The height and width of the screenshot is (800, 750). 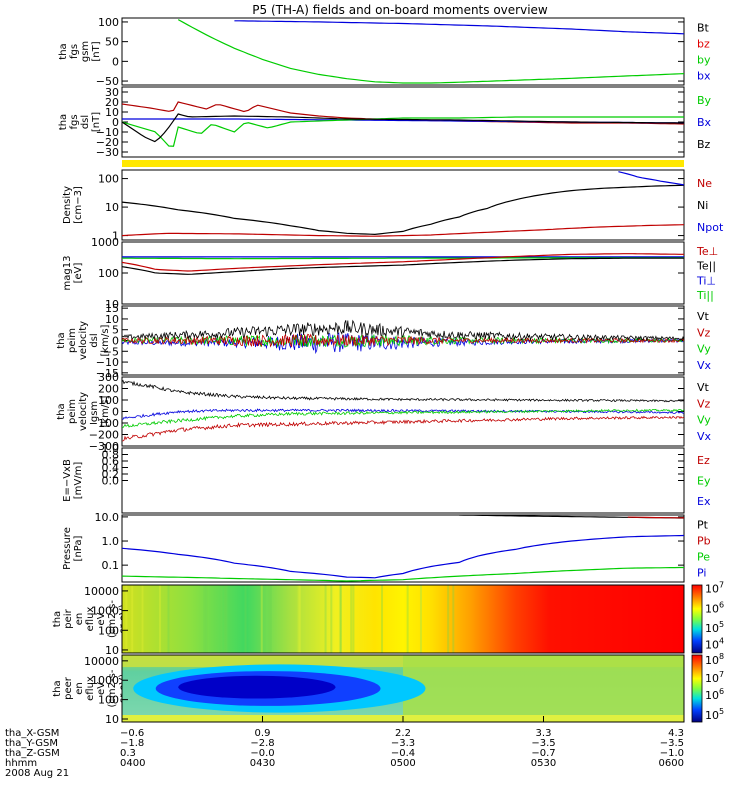 What do you see at coordinates (90, 619) in the screenshot?
I see `ylabel-peir_efl-3: eflux` at bounding box center [90, 619].